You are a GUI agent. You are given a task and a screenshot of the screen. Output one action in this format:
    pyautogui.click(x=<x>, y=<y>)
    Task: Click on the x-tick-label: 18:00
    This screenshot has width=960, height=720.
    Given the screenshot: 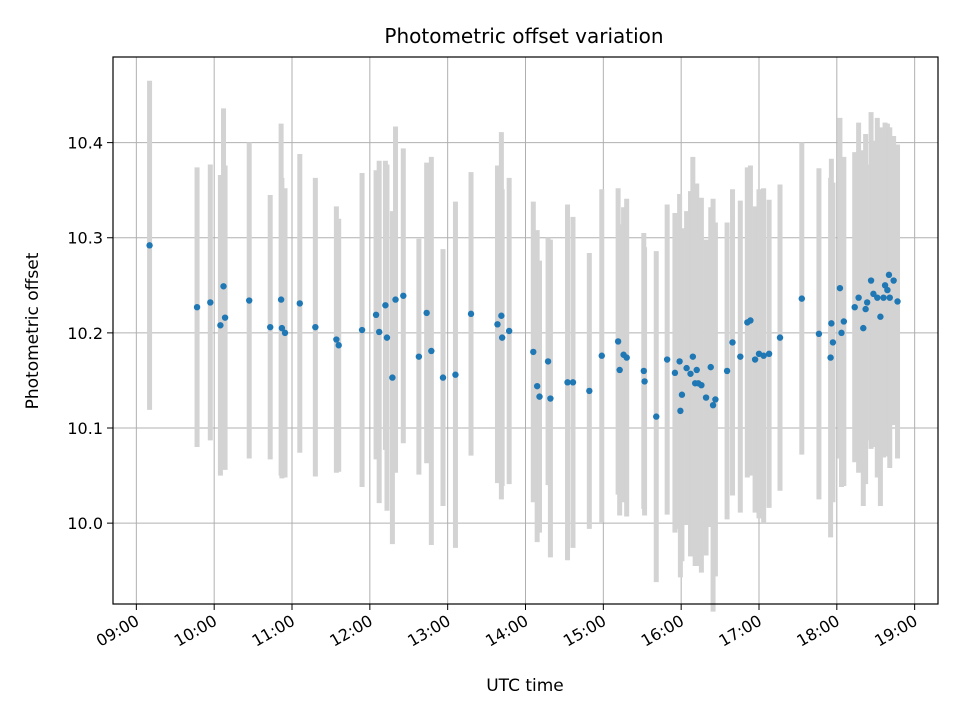 What is the action you would take?
    pyautogui.click(x=817, y=631)
    